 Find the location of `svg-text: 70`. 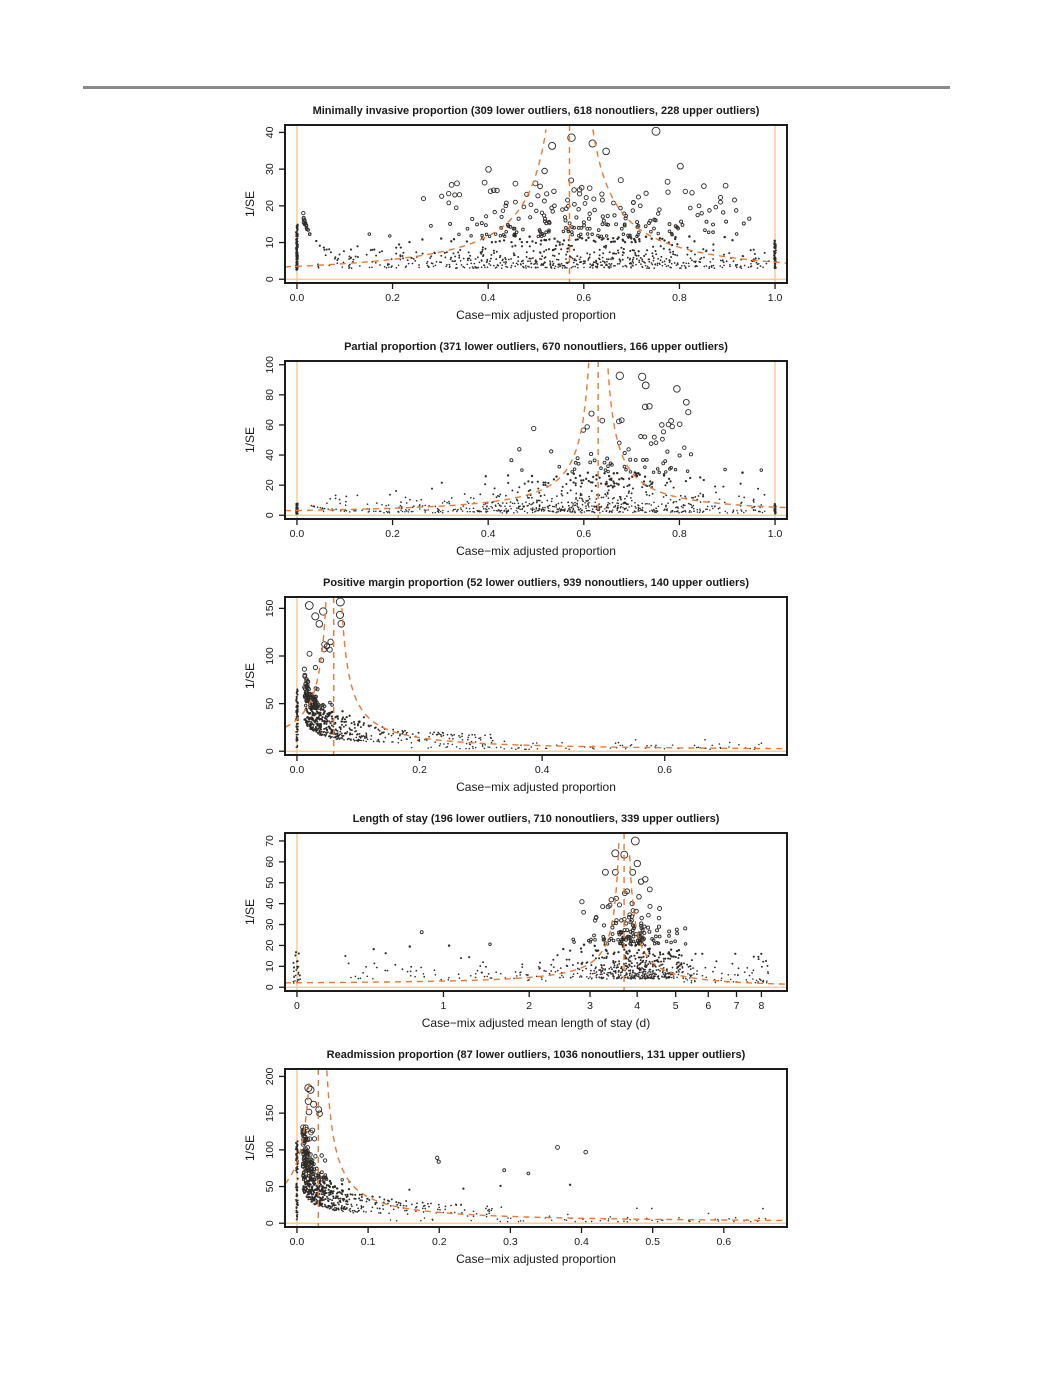

svg-text: 70 is located at coordinates (270, 841).